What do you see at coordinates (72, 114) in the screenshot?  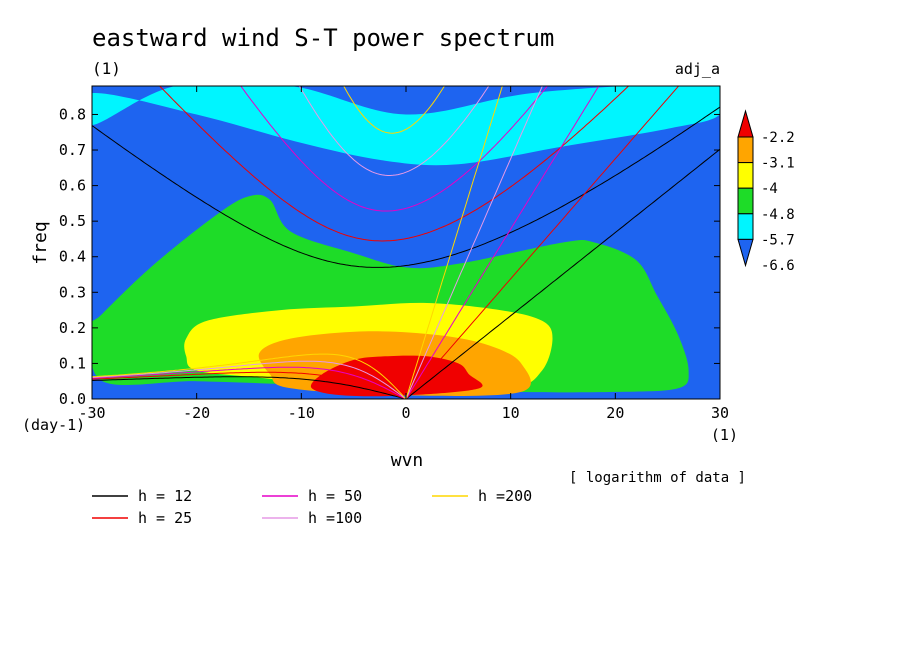 I see `y-tick-label-8: 0.8` at bounding box center [72, 114].